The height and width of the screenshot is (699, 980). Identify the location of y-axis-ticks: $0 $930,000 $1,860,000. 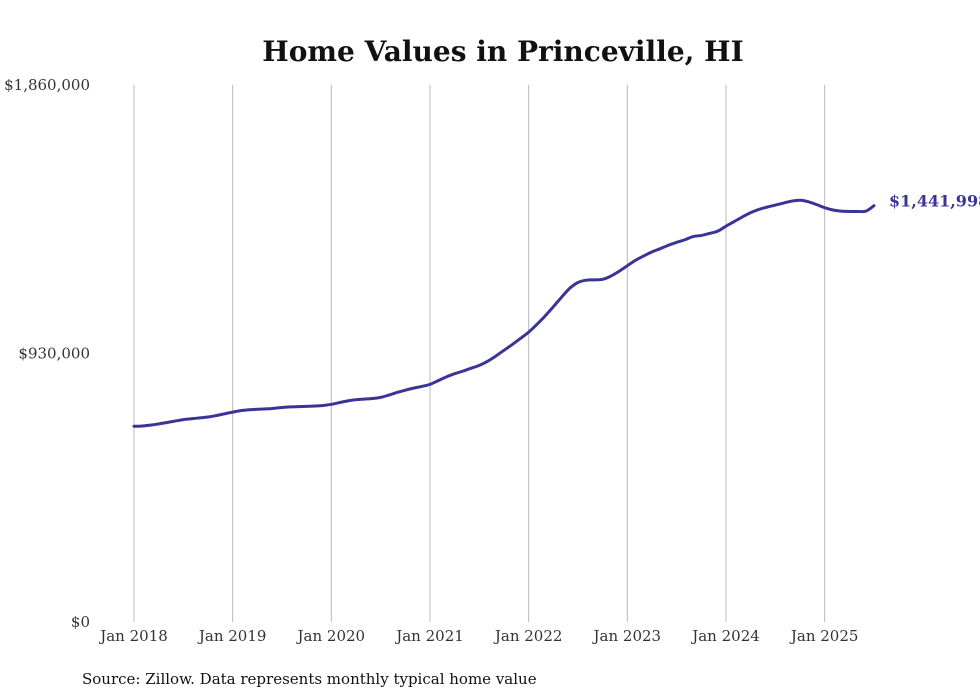
(47, 353).